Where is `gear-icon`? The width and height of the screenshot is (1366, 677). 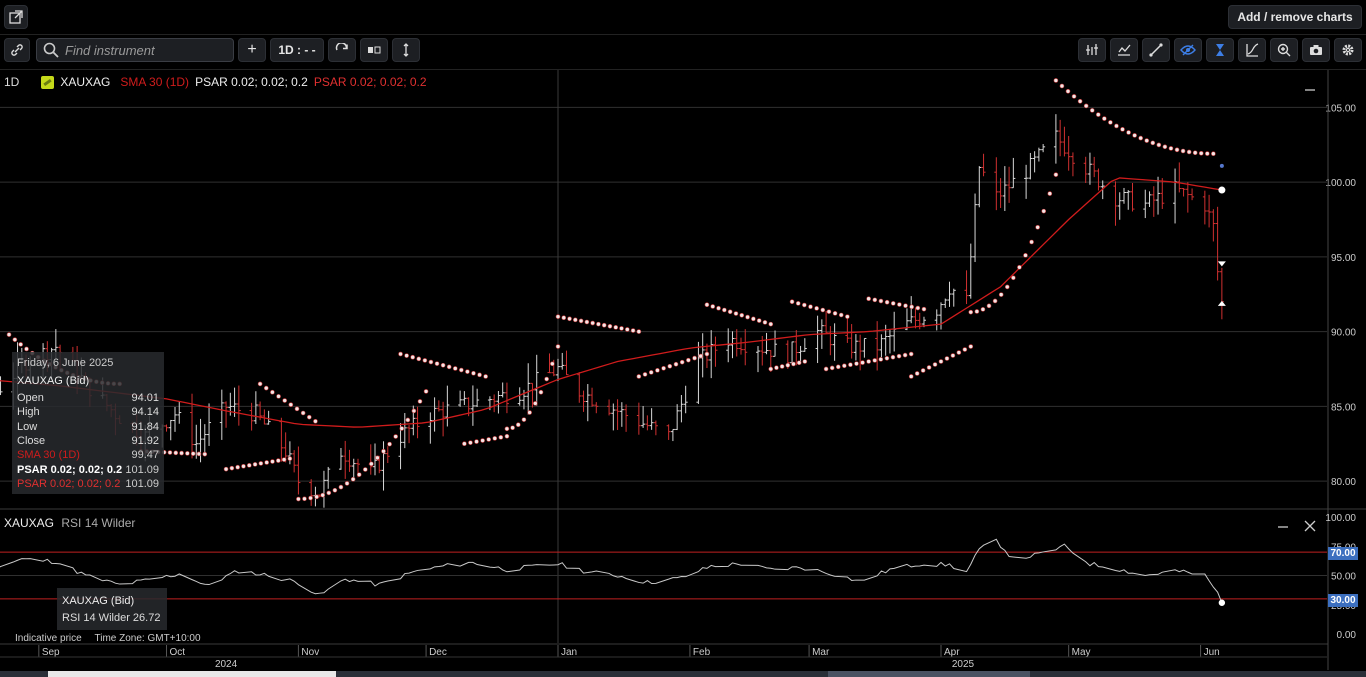
gear-icon is located at coordinates (1348, 50).